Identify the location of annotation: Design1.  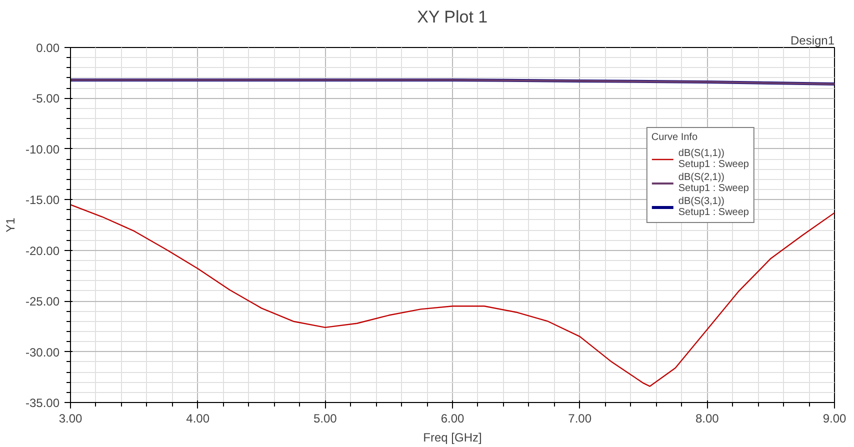
(812, 41).